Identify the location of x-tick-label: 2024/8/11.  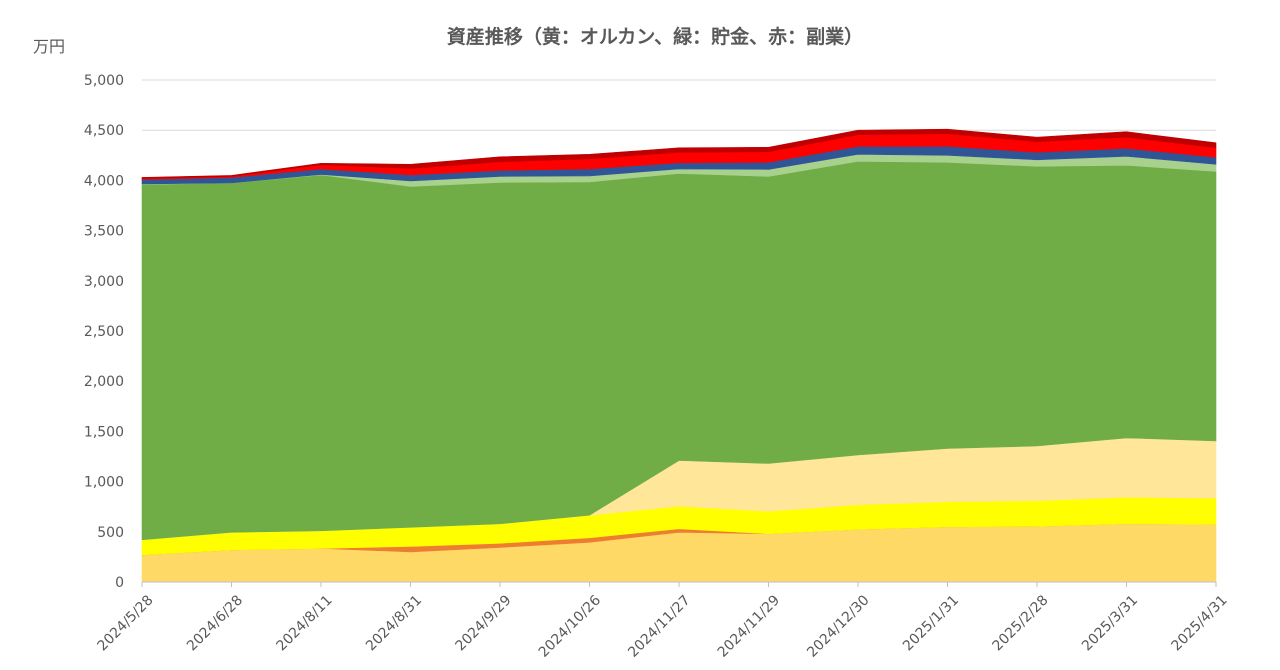
(305, 623).